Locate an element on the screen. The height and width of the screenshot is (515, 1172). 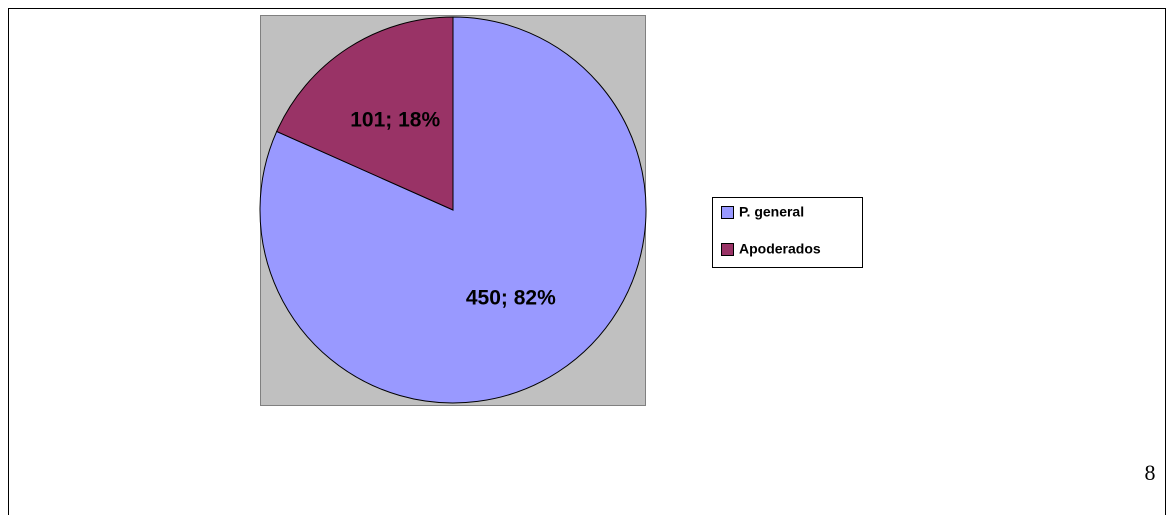
legend-label: Apoderados is located at coordinates (780, 249).